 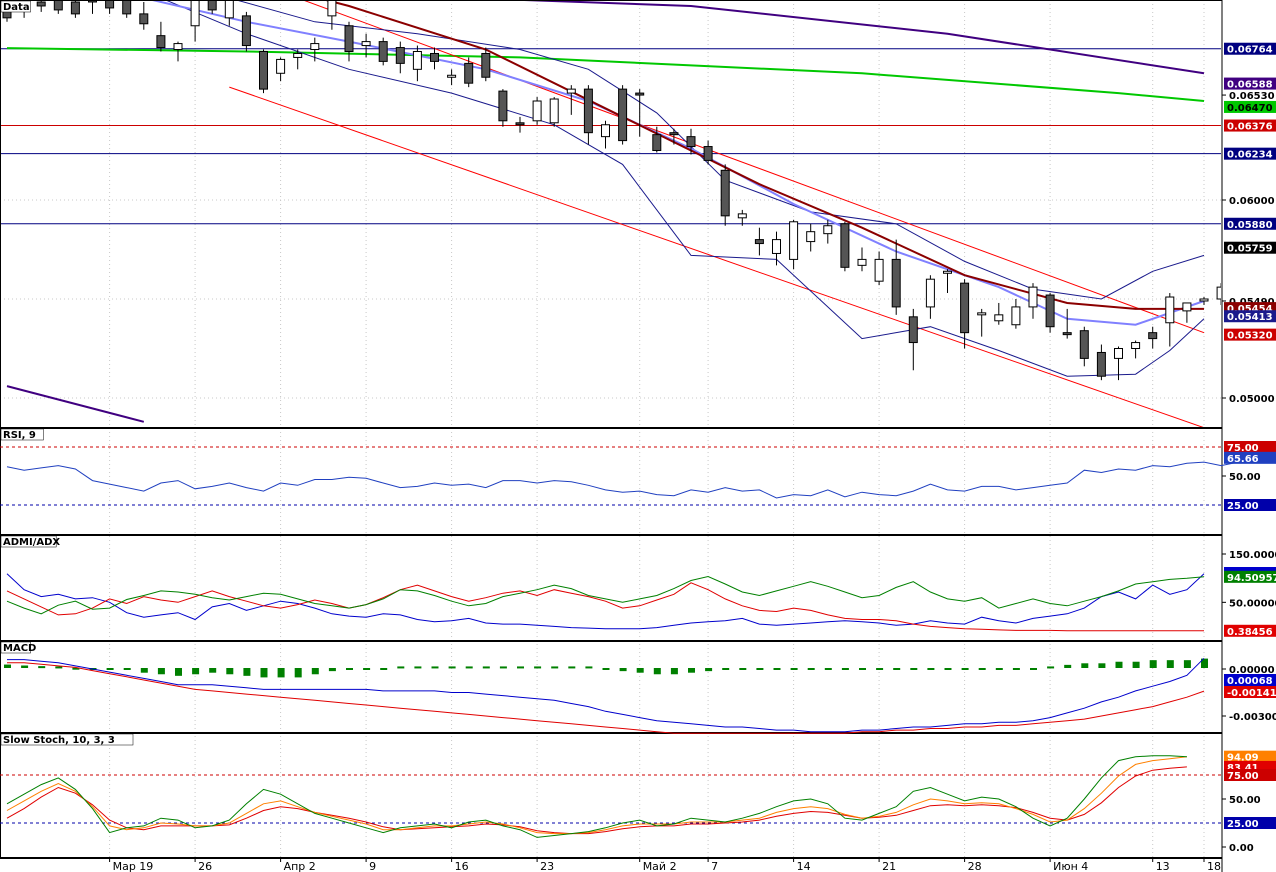 I want to click on ma-purple-line-left, so click(x=75, y=404).